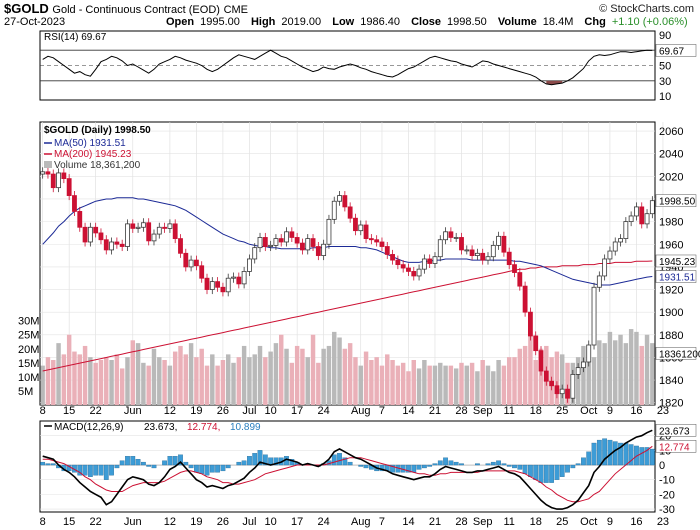  I want to click on price-tick-label: 1820, so click(671, 404).